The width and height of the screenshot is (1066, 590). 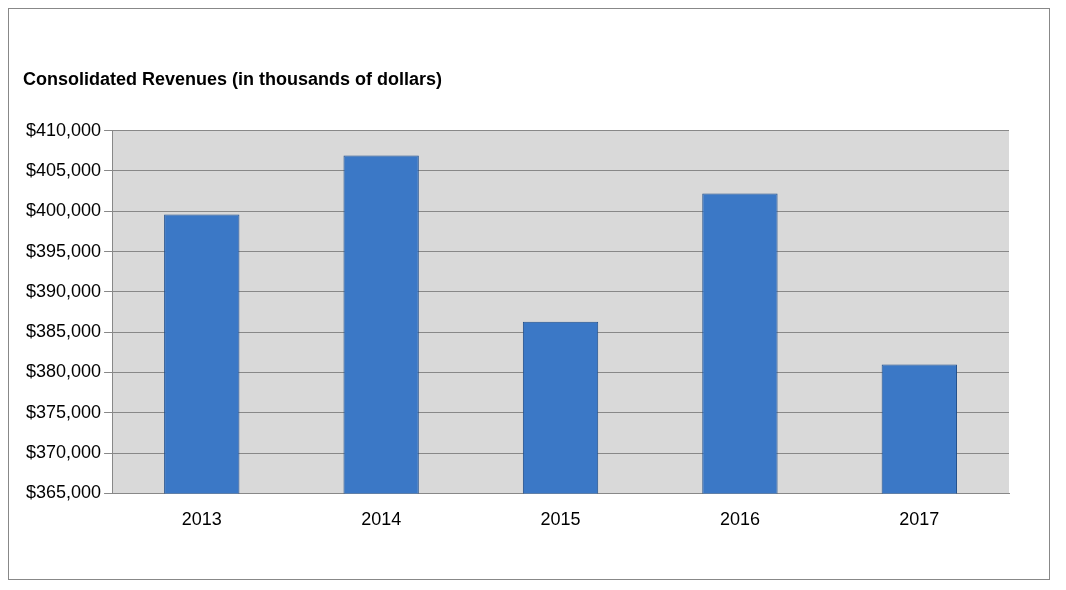 I want to click on x-tick-label: 2013, so click(x=201, y=519).